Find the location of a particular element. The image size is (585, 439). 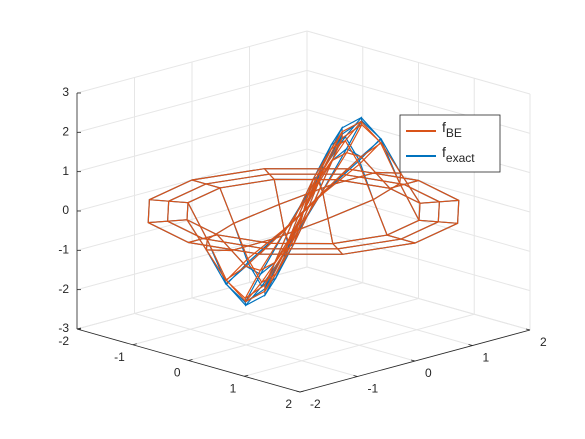

x-tick-label: 0 is located at coordinates (177, 373).